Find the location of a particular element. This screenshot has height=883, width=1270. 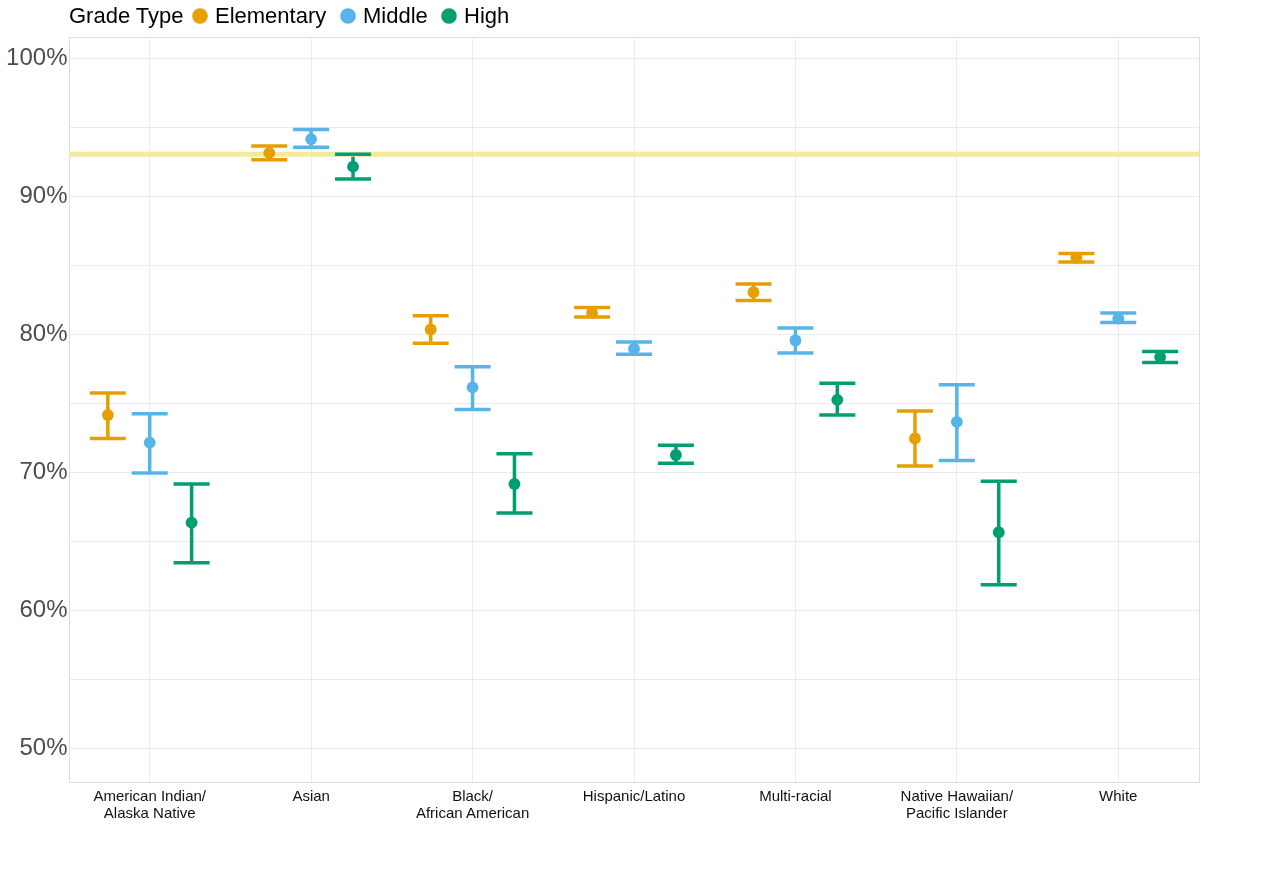

legend-label: High is located at coordinates (487, 15).